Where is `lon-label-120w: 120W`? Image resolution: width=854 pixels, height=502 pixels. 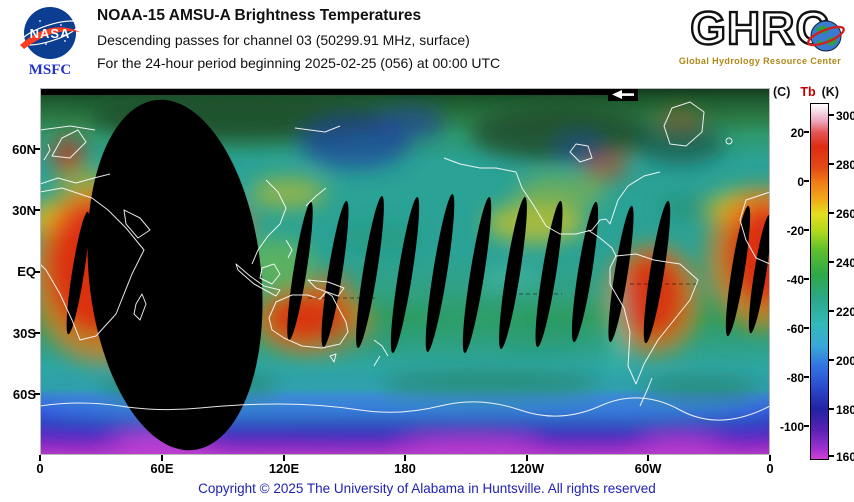 lon-label-120w: 120W is located at coordinates (527, 468).